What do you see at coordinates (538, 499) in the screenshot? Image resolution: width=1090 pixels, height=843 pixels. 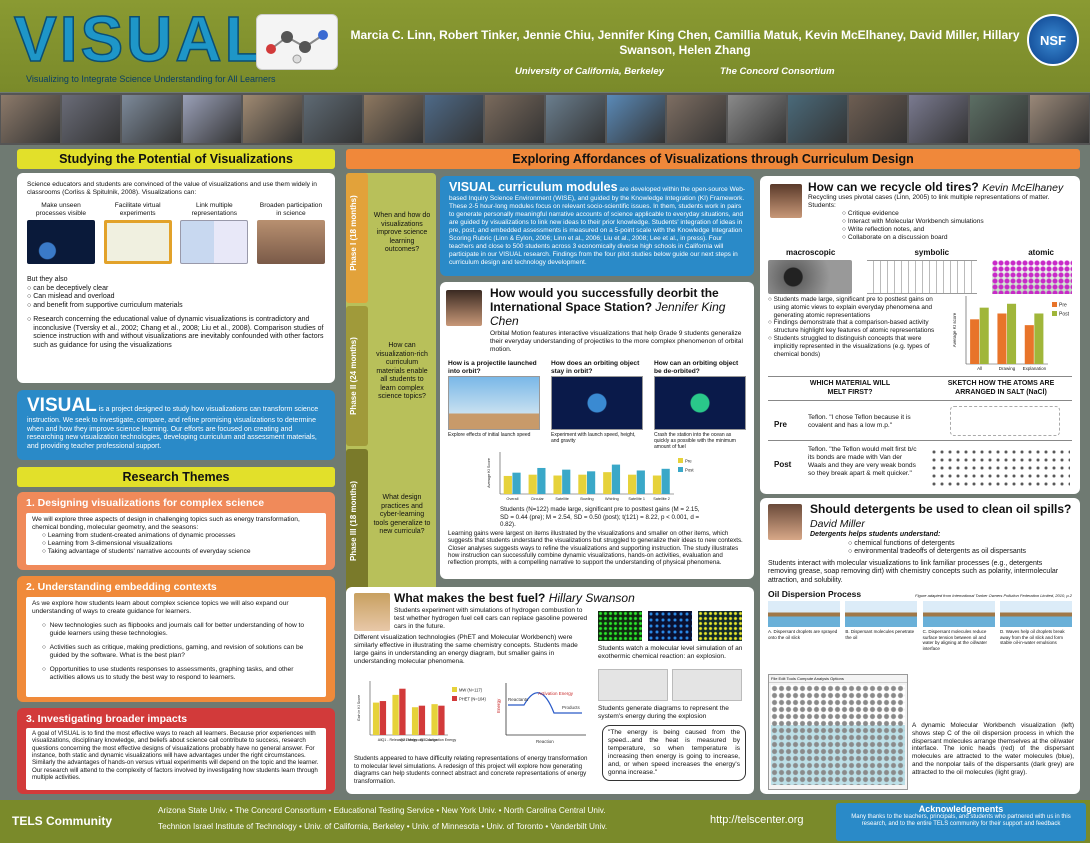 I see `tick-label: Circular` at bounding box center [538, 499].